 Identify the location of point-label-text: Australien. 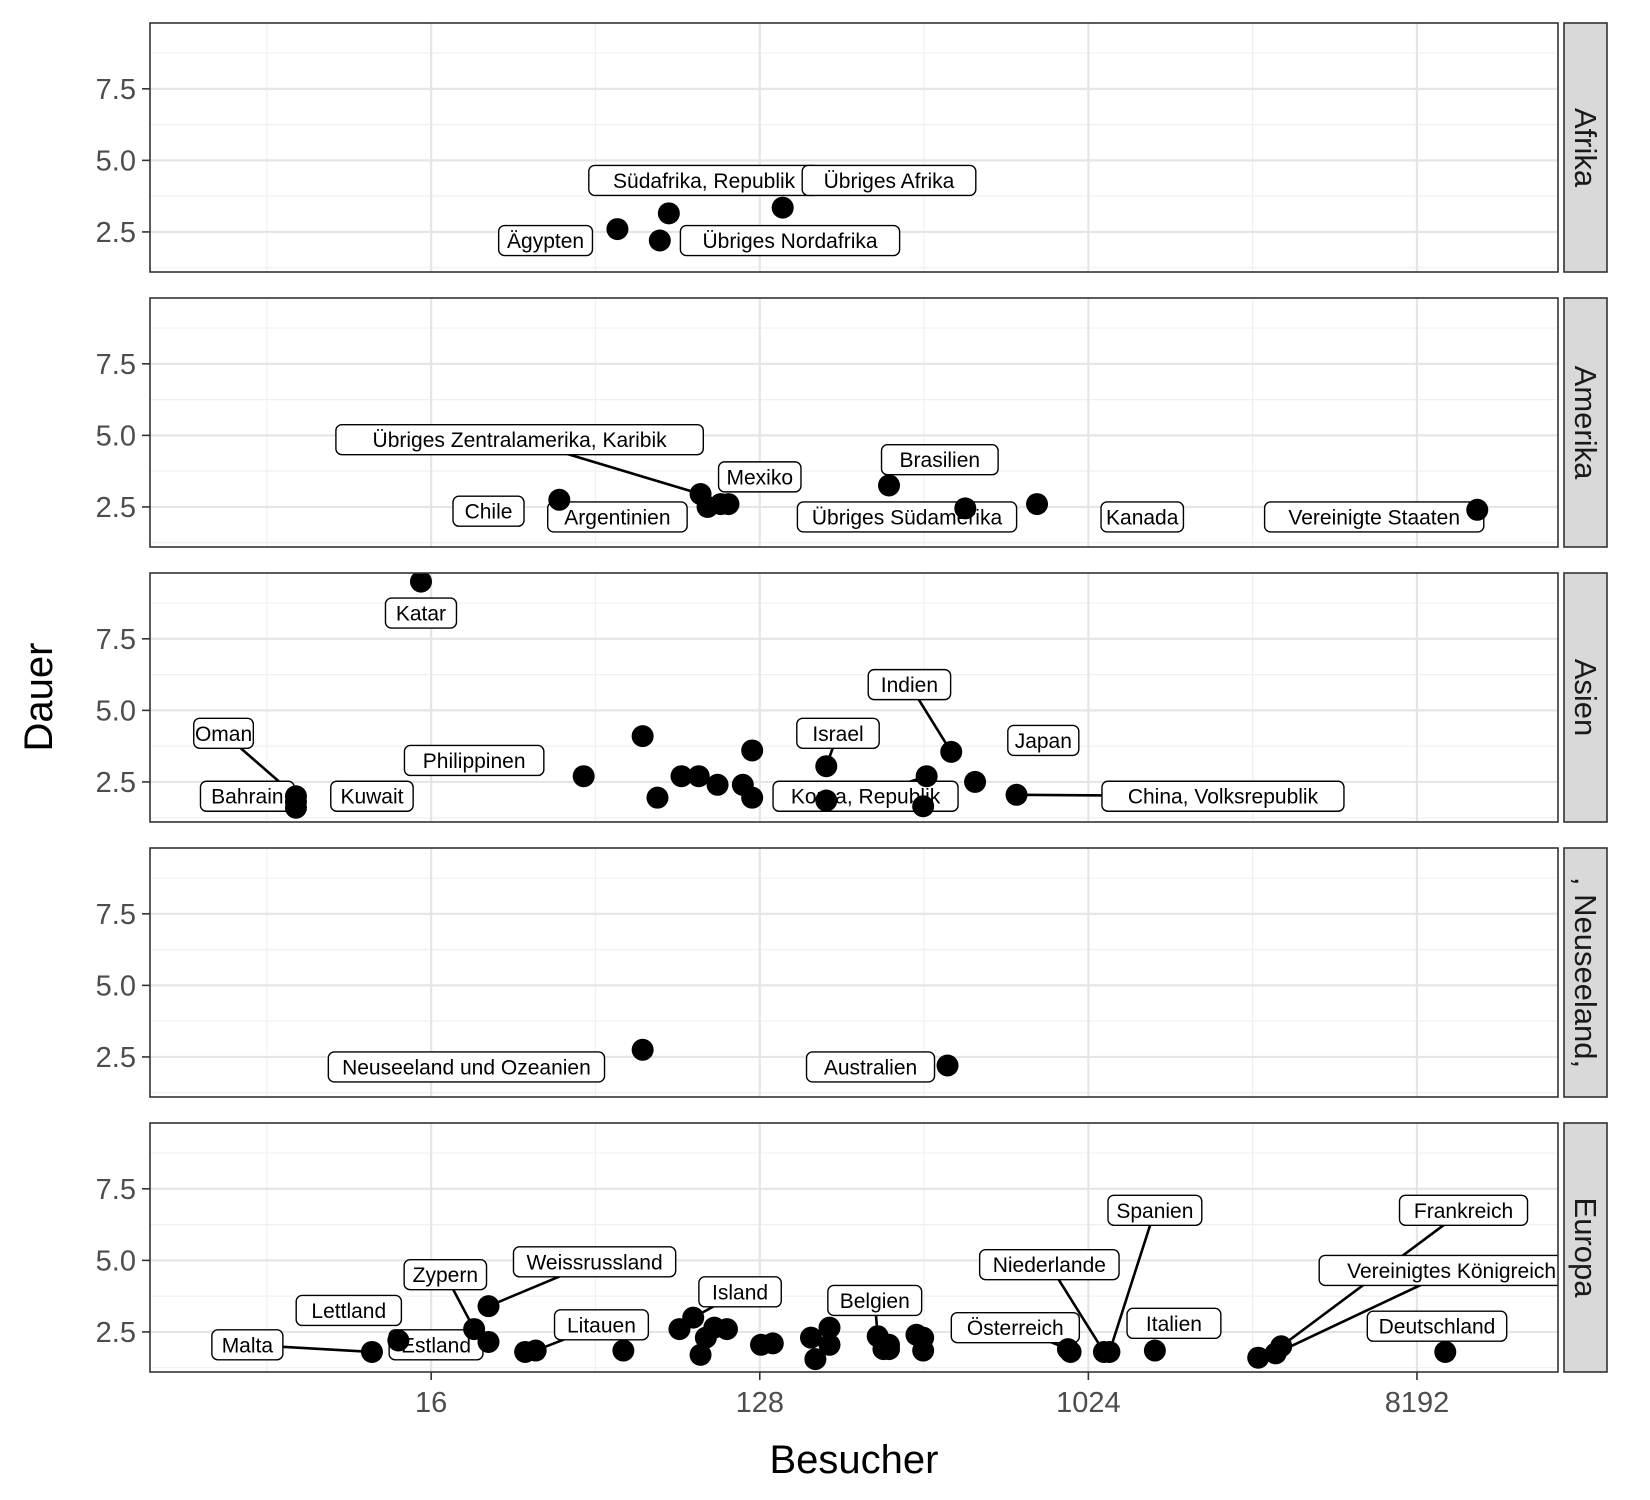
(870, 1067).